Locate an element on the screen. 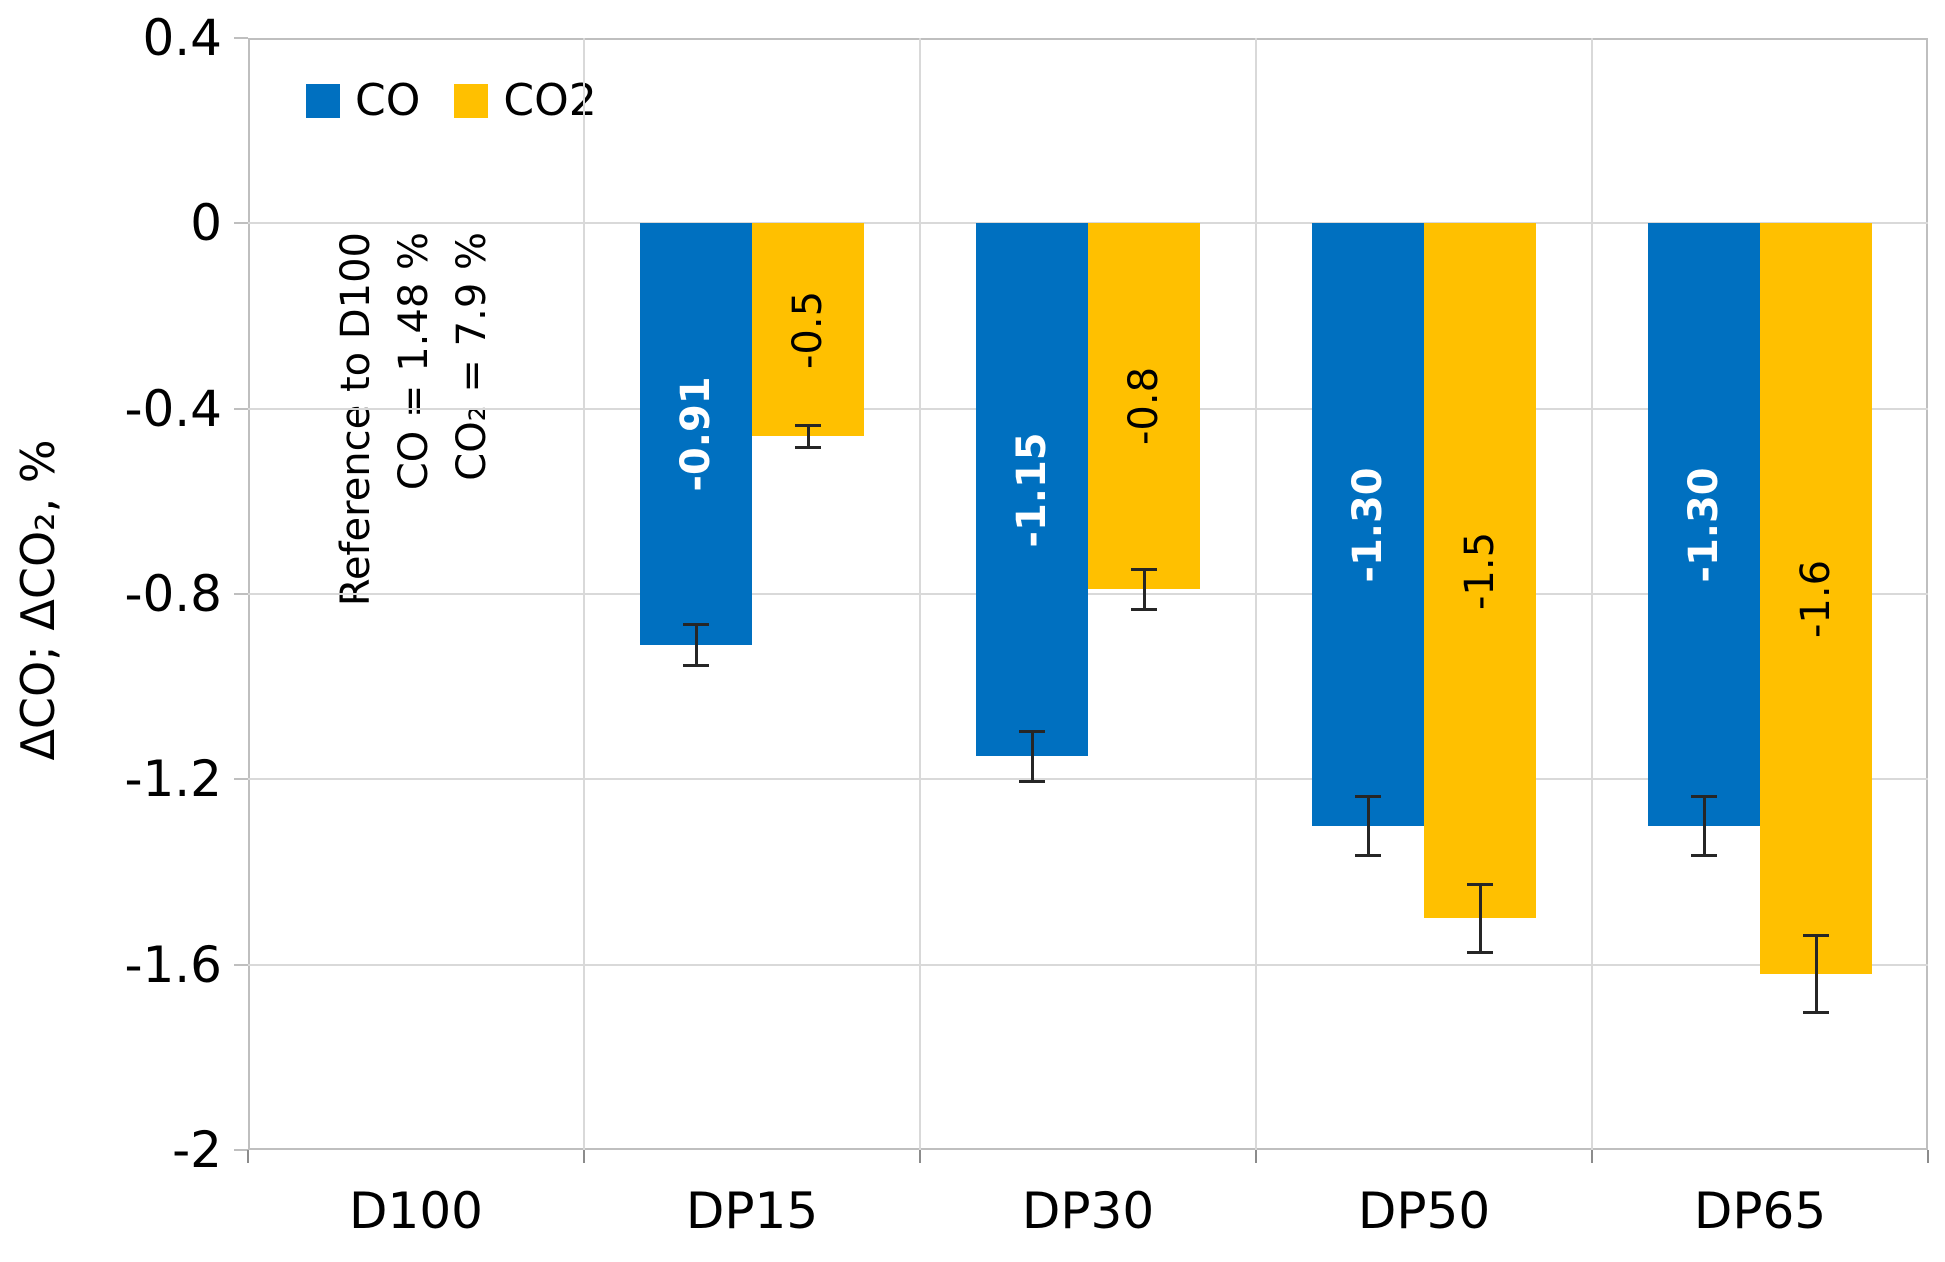 This screenshot has height=1262, width=1945. x-category-label: DP50 is located at coordinates (1424, 1211).